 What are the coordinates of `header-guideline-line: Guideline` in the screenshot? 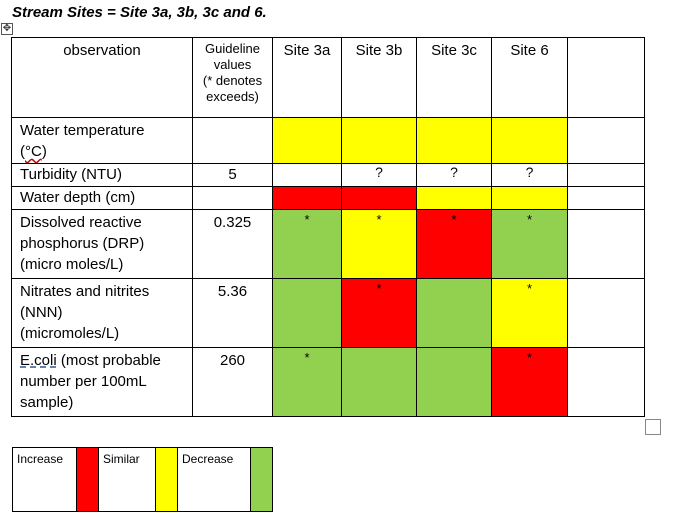 It's located at (232, 48).